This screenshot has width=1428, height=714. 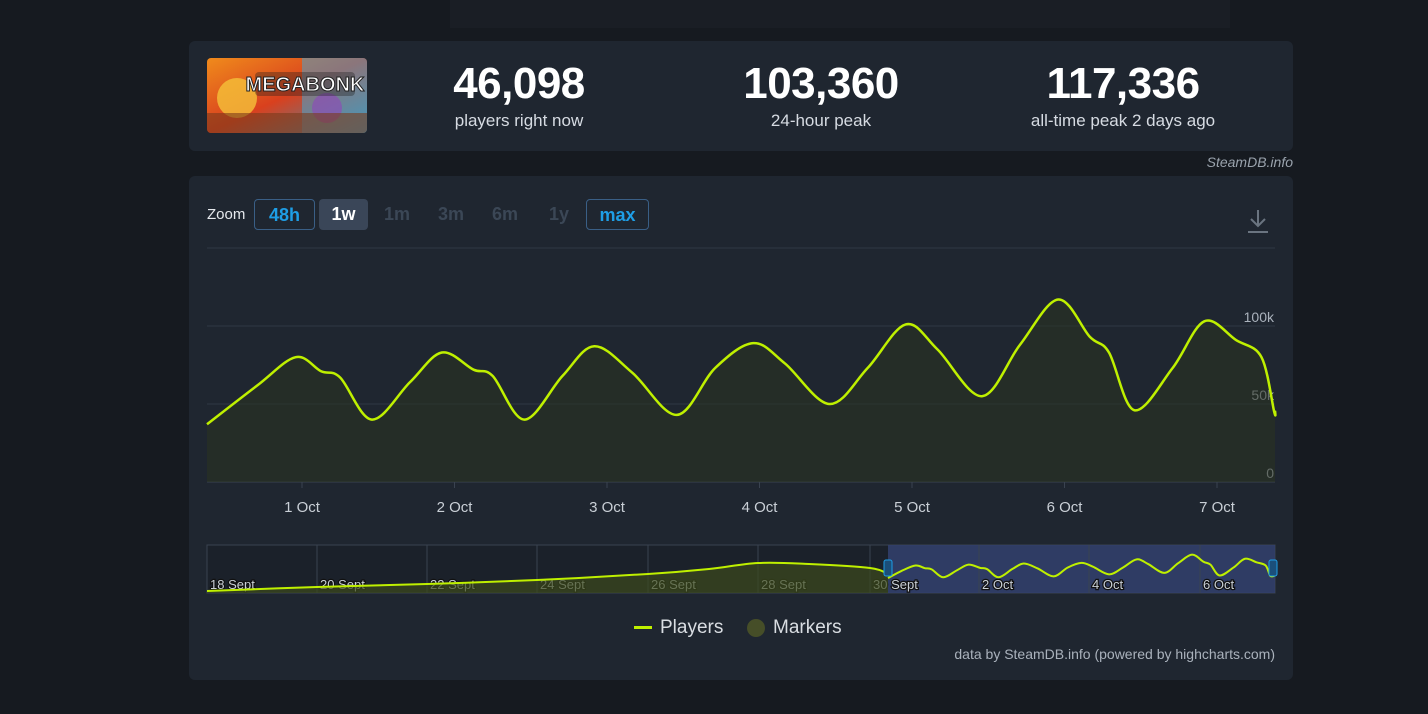 What do you see at coordinates (895, 584) in the screenshot?
I see `navigator-tick-label: 30 Sept` at bounding box center [895, 584].